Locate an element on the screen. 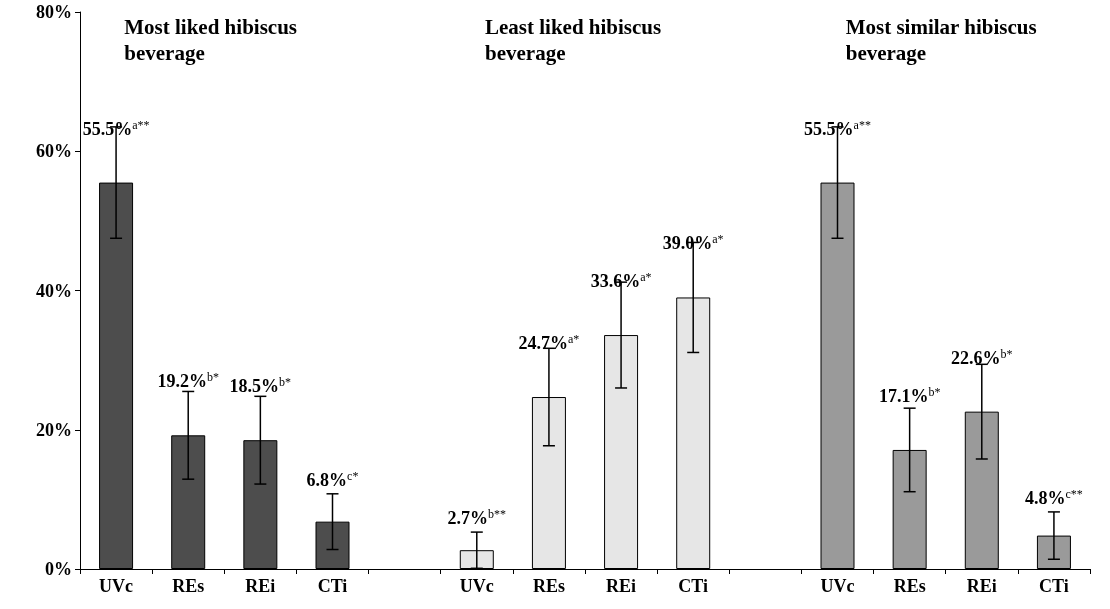  y-tick-label: 60% is located at coordinates (54, 151).